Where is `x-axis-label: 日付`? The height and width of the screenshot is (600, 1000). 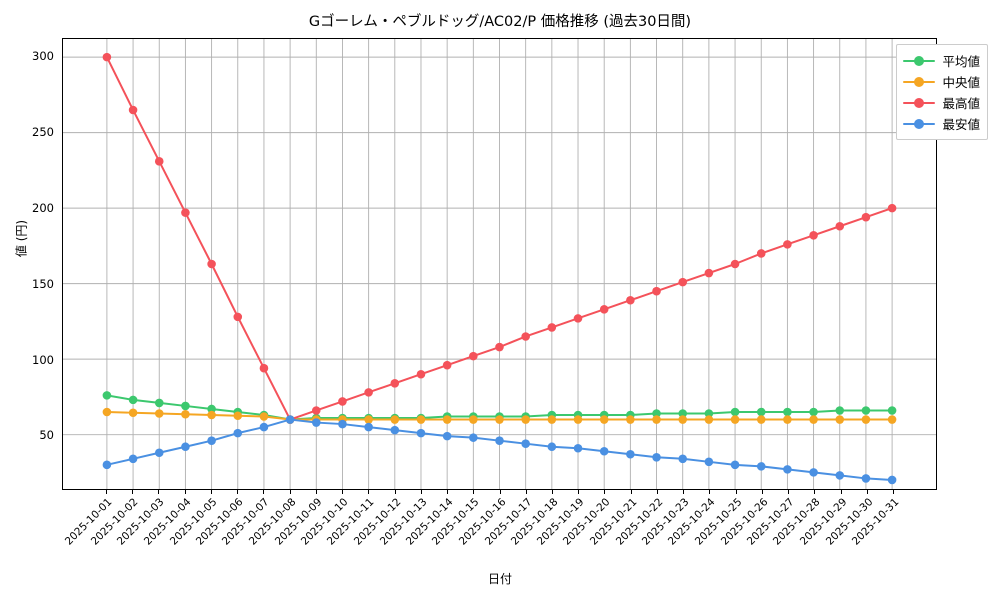
x-axis-label: 日付 is located at coordinates (499, 579).